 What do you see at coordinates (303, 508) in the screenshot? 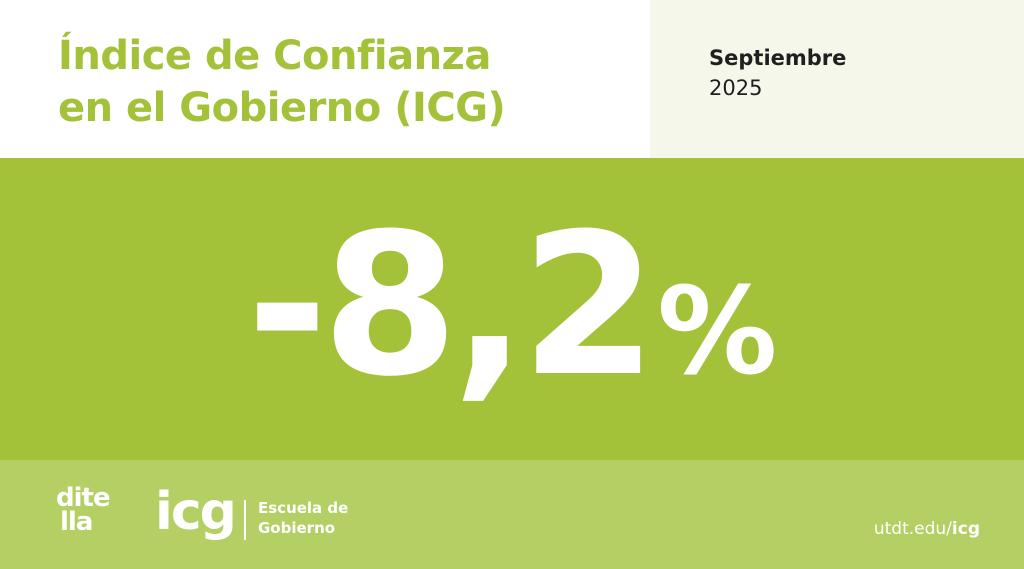
I see `school-name-line-1: Escuela de` at bounding box center [303, 508].